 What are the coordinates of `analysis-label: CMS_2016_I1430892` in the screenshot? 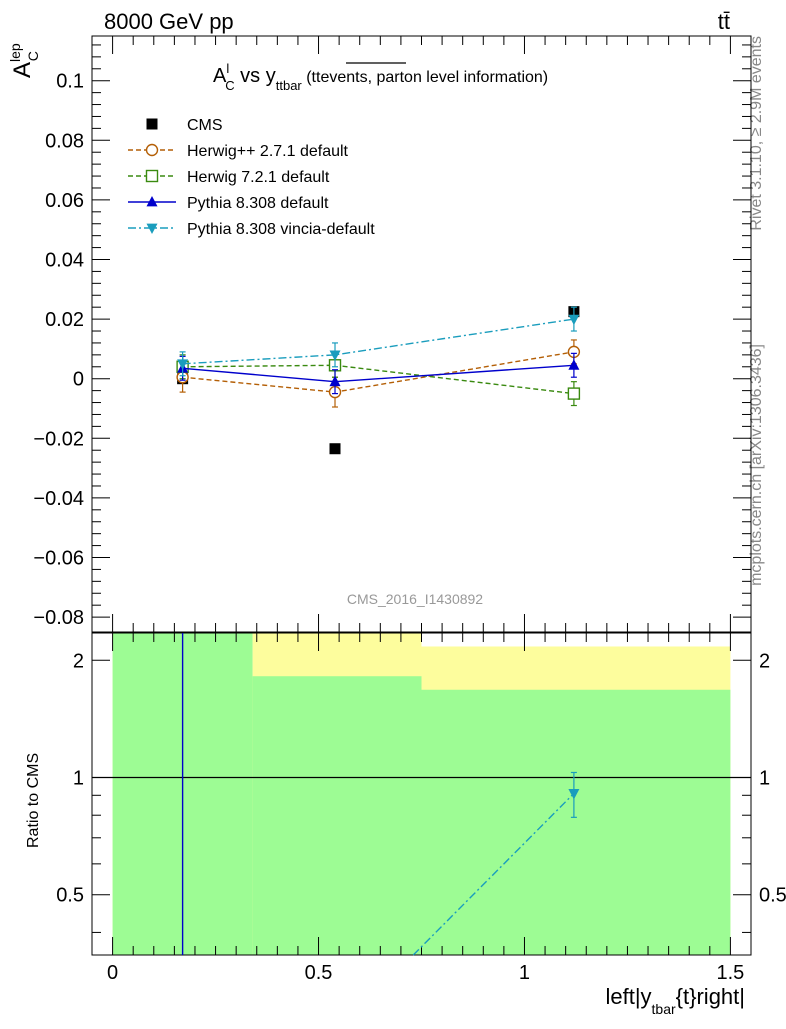 It's located at (415, 599).